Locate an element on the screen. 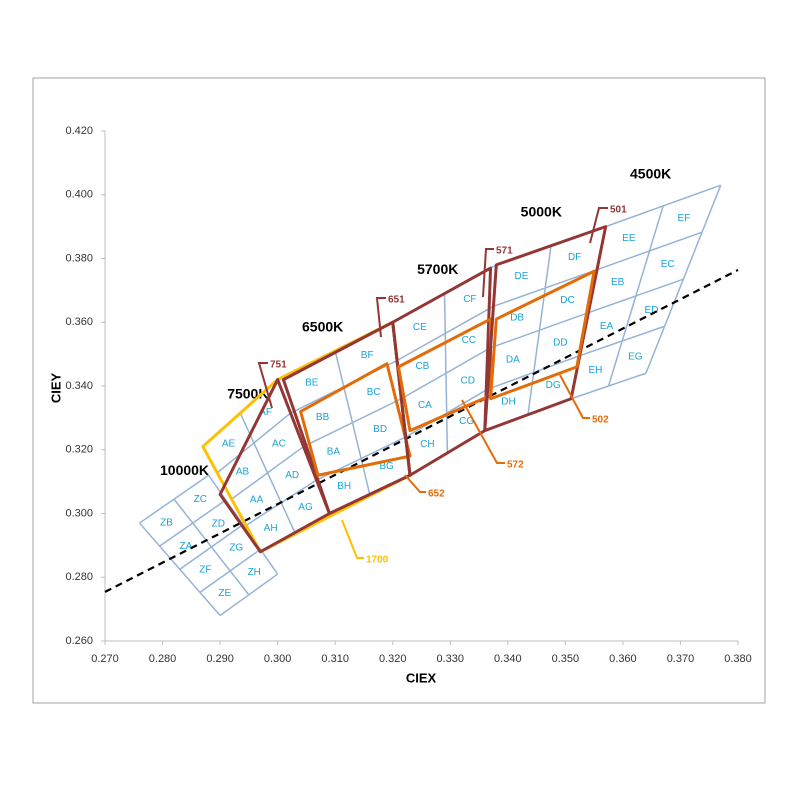 Image resolution: width=800 pixels, height=805 pixels. cct-label: 6500K is located at coordinates (322, 326).